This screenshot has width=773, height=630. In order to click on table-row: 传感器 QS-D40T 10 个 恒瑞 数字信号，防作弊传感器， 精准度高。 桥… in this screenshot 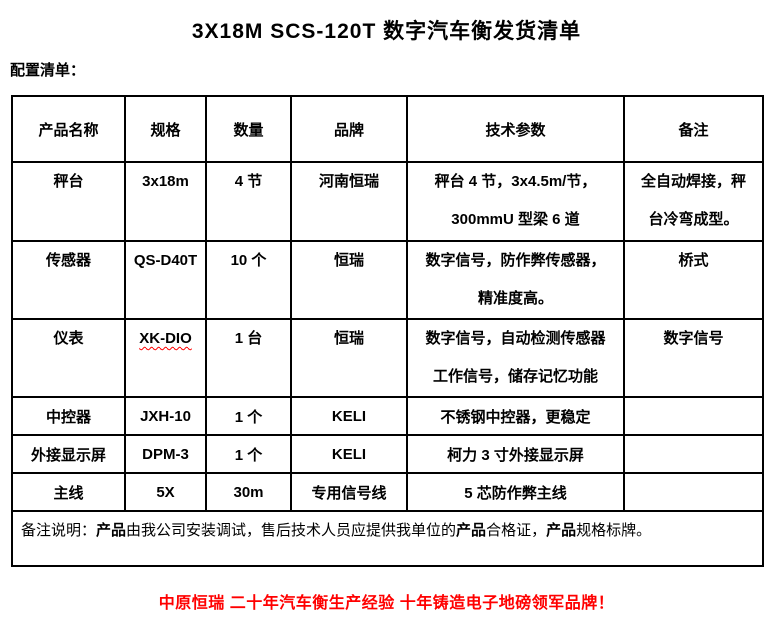, I will do `click(387, 280)`.